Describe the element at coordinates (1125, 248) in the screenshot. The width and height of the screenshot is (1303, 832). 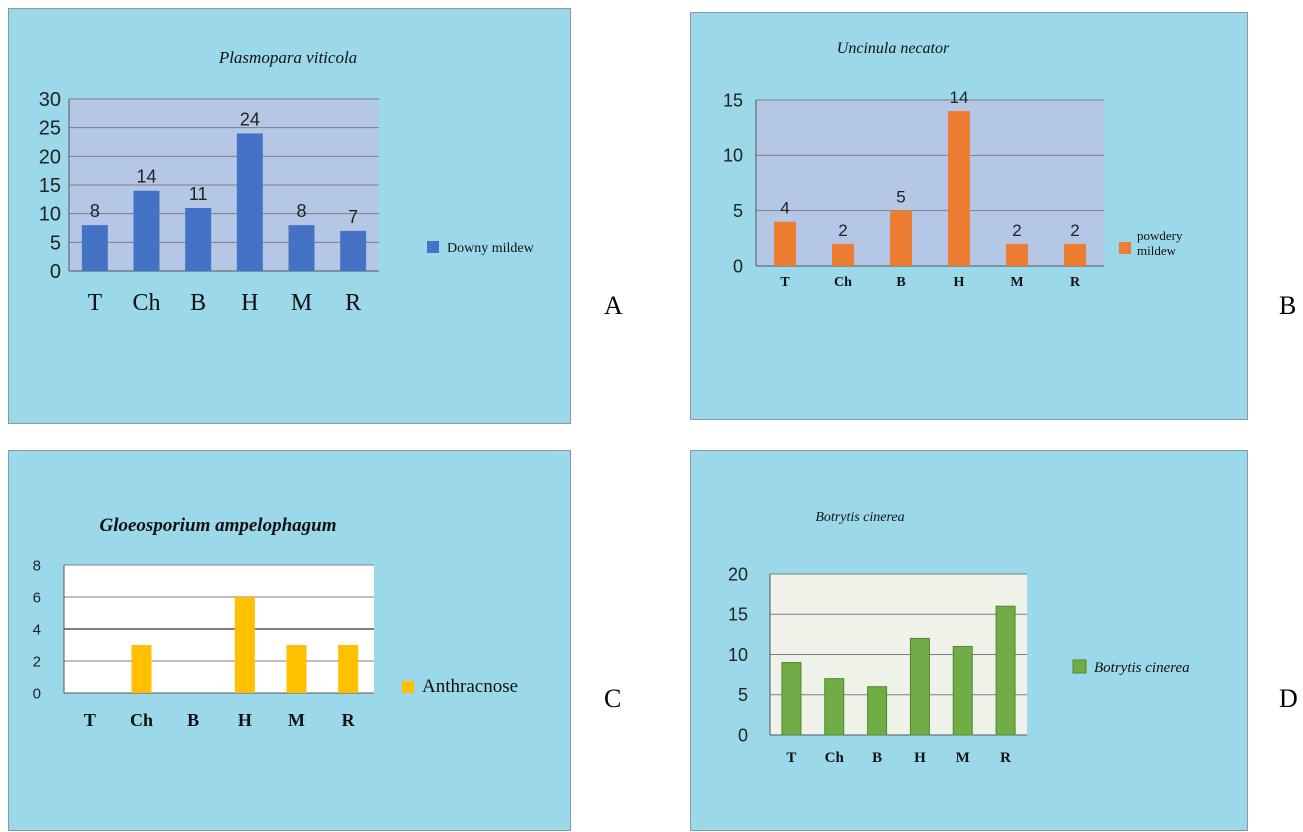
I see `chart-b-legend-swatch` at that location.